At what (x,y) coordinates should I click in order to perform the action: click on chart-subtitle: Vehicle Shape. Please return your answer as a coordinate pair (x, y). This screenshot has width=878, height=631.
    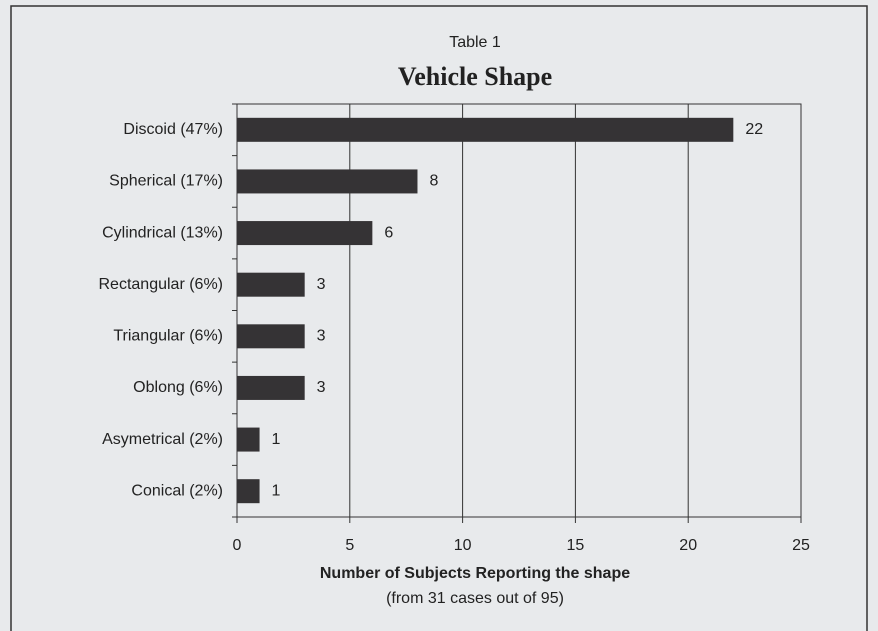
    Looking at the image, I should click on (475, 76).